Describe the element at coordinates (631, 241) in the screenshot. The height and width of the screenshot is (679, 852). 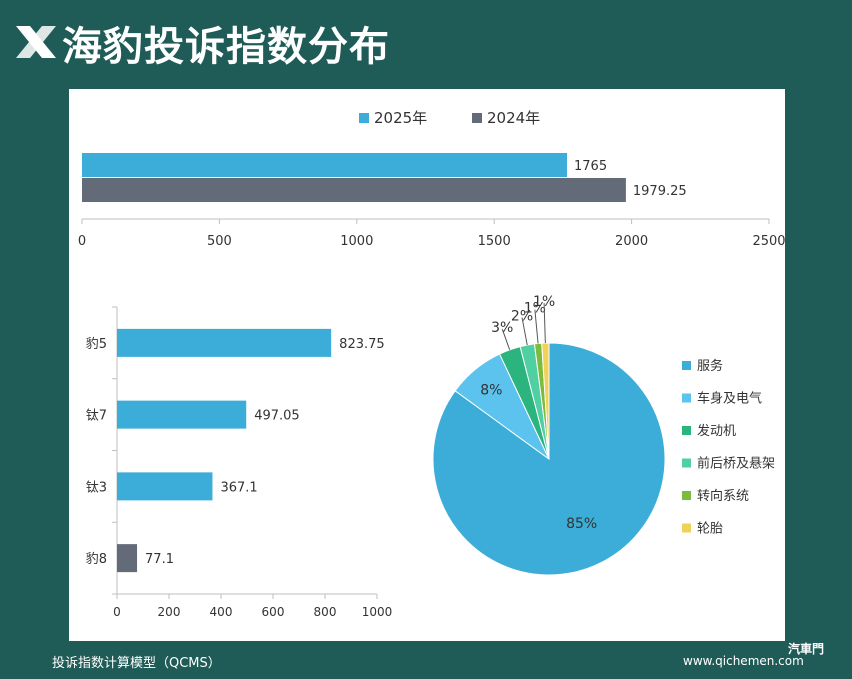
I see `top-x-tick-label: 2000` at that location.